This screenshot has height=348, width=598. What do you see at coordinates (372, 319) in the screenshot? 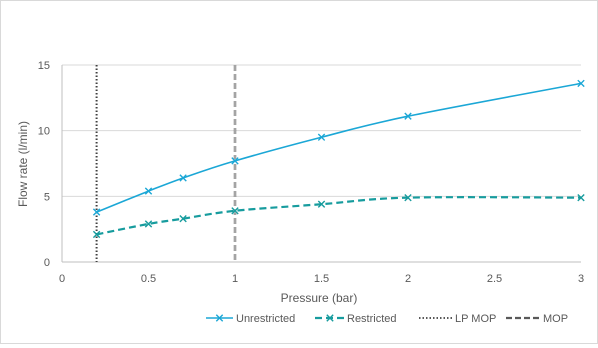
I see `legend-label: Restricted` at bounding box center [372, 319].